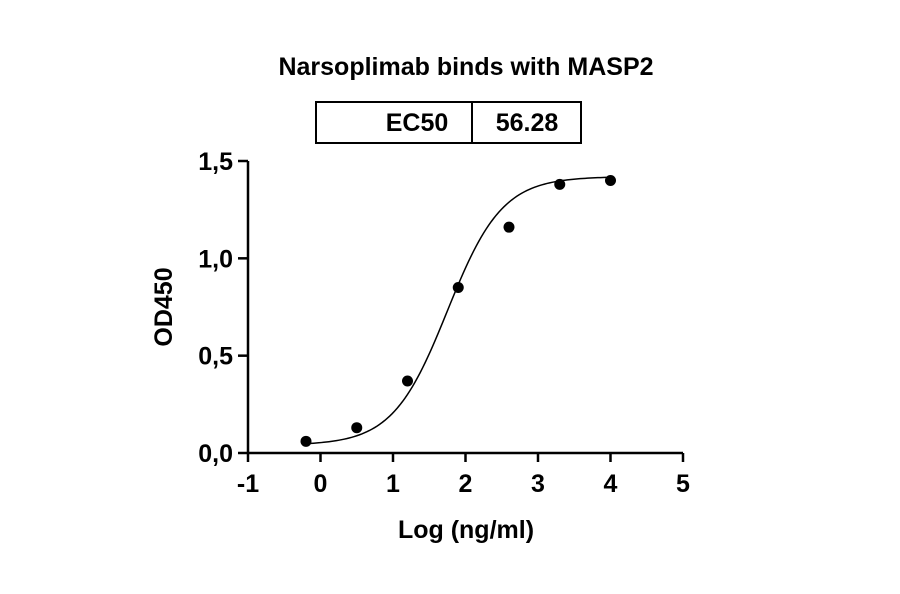 The height and width of the screenshot is (594, 900). I want to click on ec50-annotation-table: EC50 56.28, so click(448, 122).